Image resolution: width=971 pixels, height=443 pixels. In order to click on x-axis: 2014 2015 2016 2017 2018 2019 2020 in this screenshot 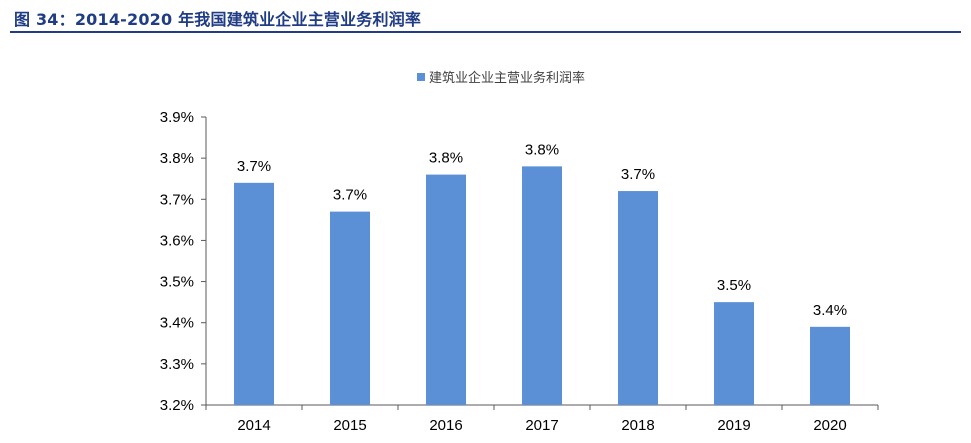, I will do `click(542, 419)`.